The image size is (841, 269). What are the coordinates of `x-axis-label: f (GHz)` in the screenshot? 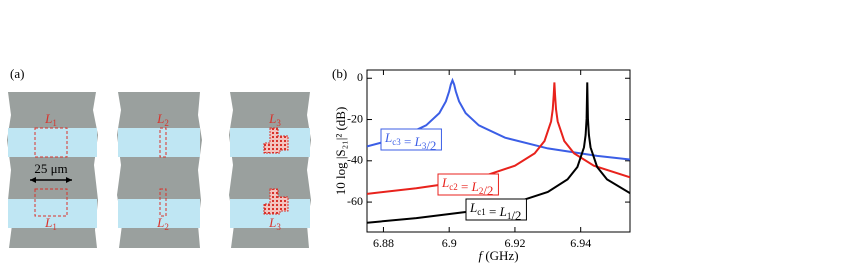 It's located at (498, 255).